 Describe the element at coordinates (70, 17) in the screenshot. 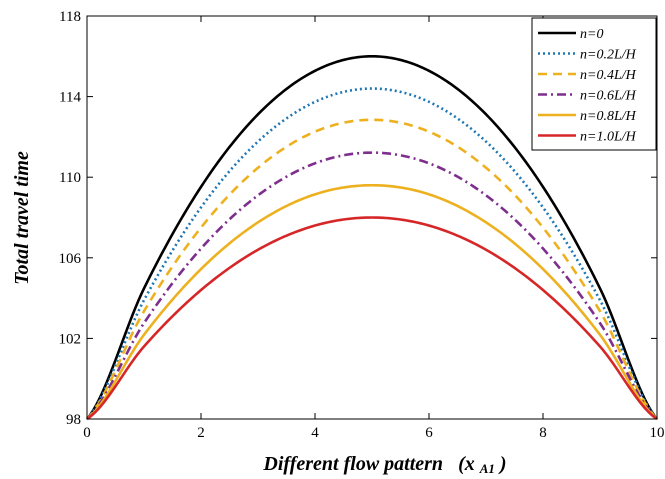

I see `y-tick-label: 118` at that location.